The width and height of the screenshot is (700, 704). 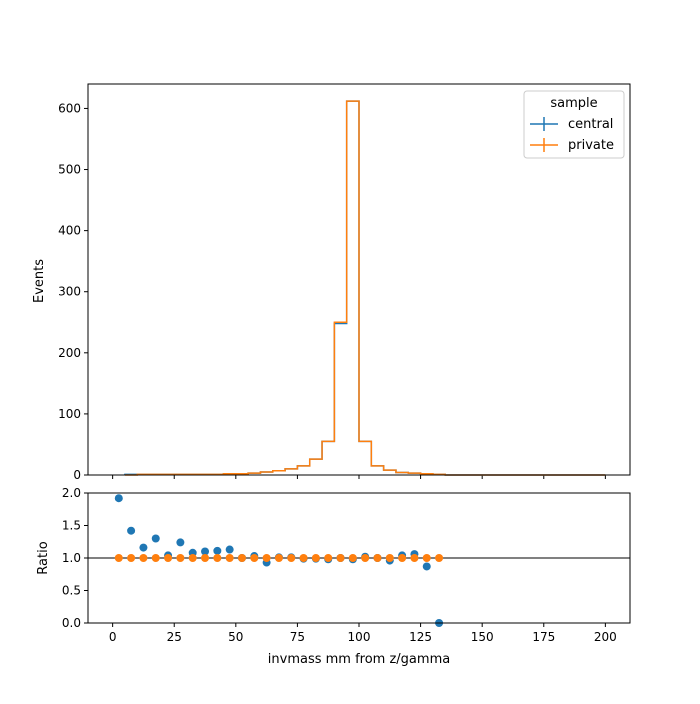 What do you see at coordinates (71, 493) in the screenshot?
I see `ratio-ytick-label: 2.0` at bounding box center [71, 493].